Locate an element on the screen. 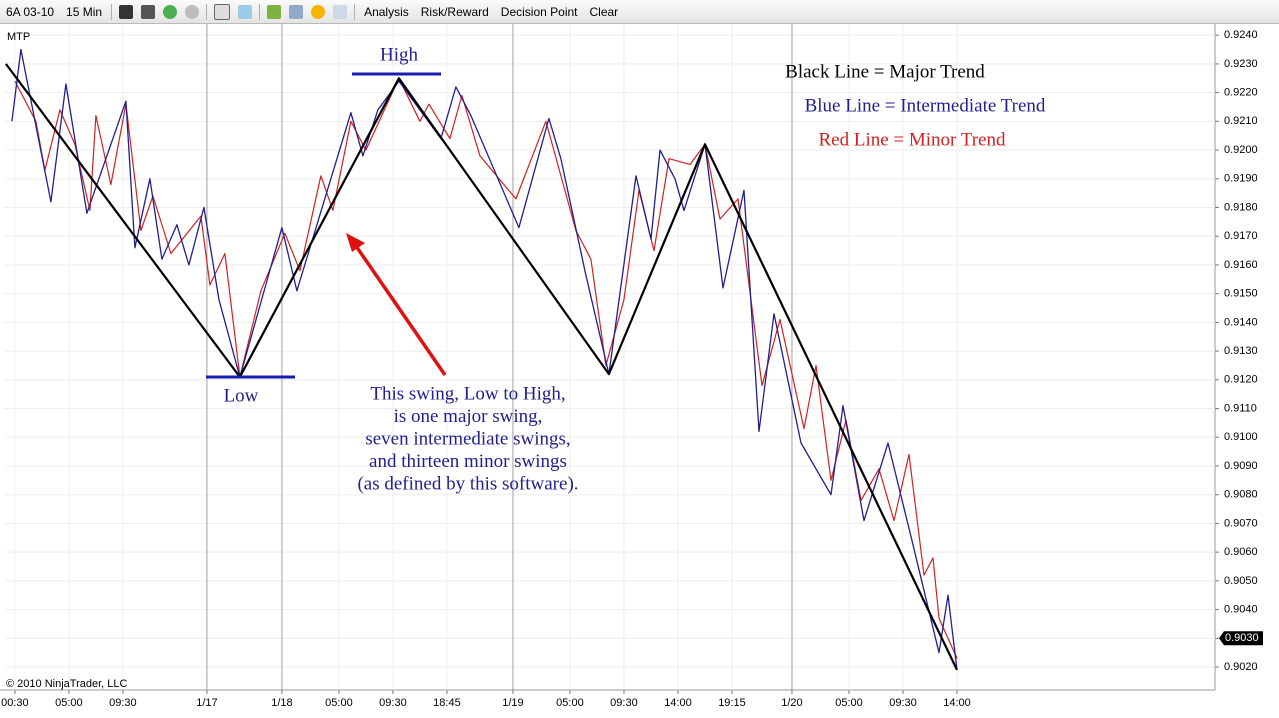  last-price: 0.9030 is located at coordinates (1241, 638).